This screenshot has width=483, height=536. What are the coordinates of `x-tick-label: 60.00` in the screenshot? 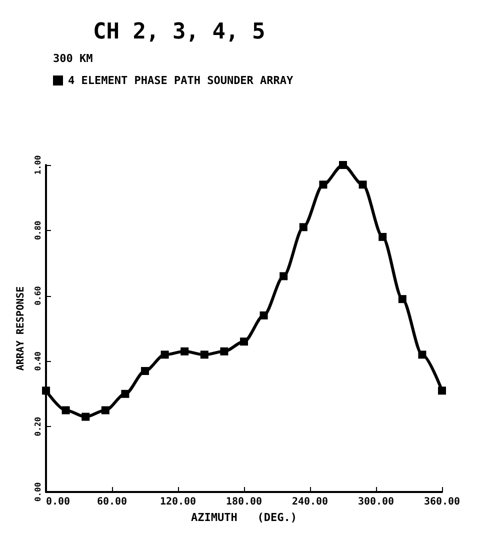 It's located at (112, 502).